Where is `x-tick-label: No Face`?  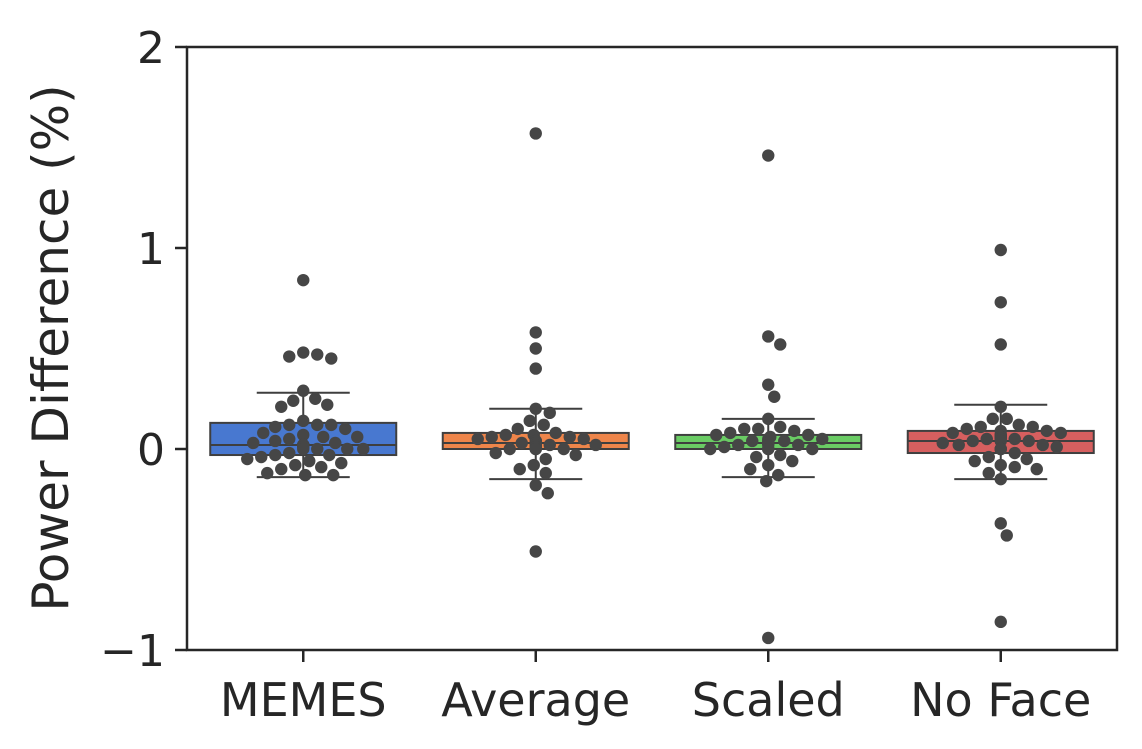
x-tick-label: No Face is located at coordinates (1000, 700).